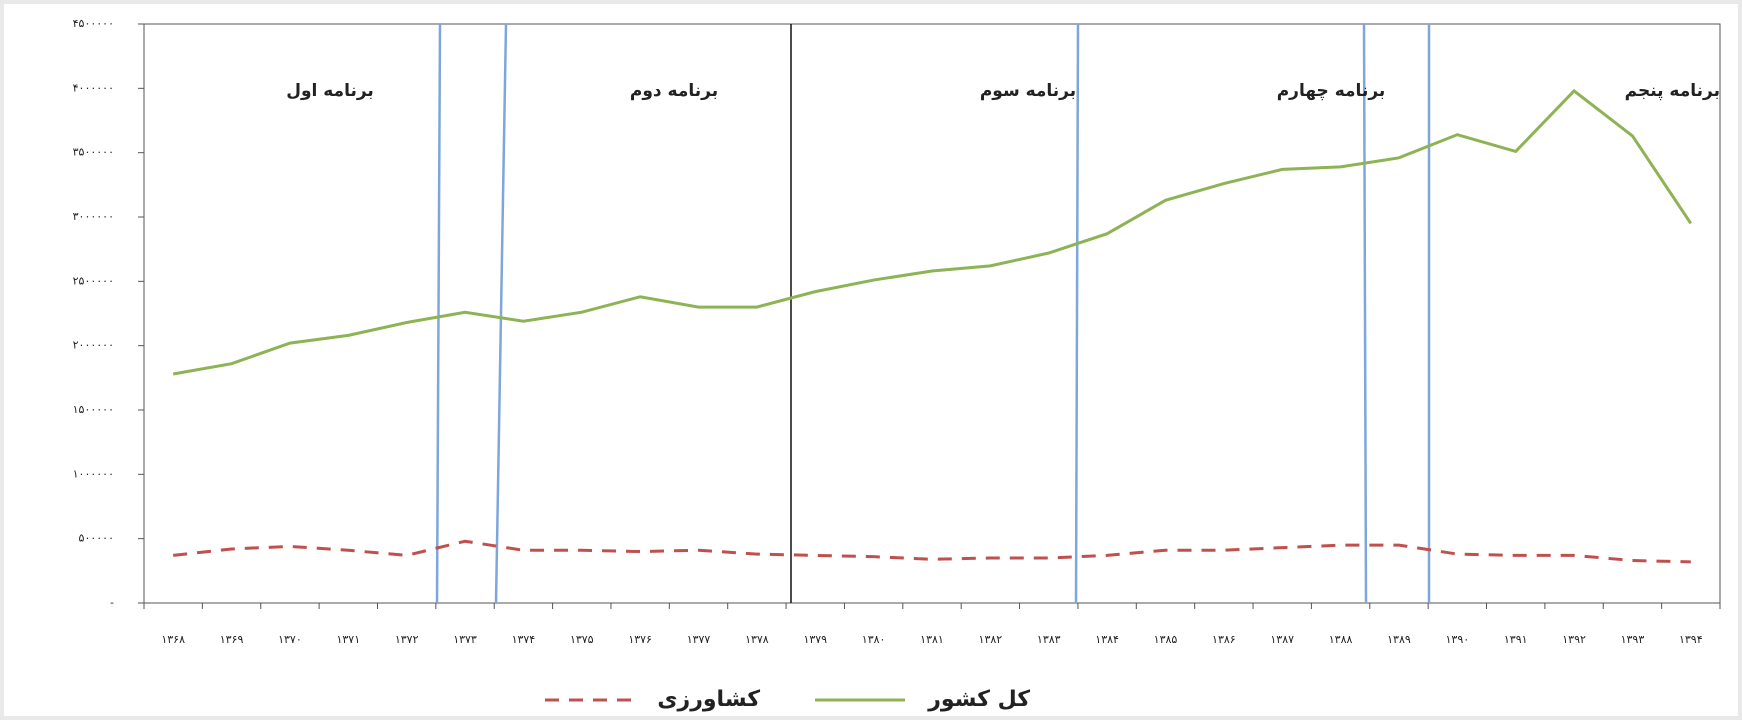 This screenshot has height=720, width=1742. Describe the element at coordinates (1224, 639) in the screenshot. I see `x-tick-label: ۱۳۸۶` at that location.